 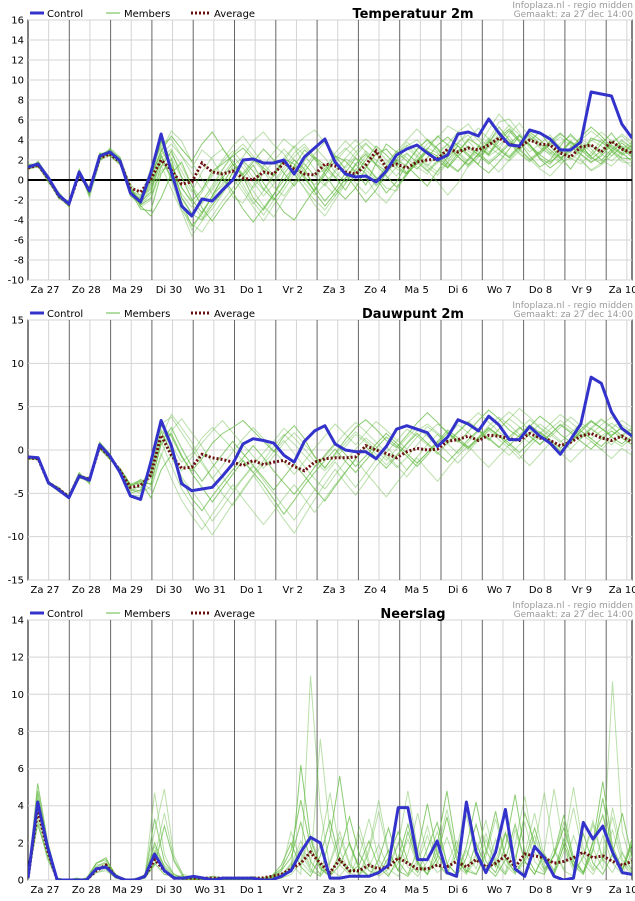 I want to click on chart-title: Neerslag, so click(x=412, y=614).